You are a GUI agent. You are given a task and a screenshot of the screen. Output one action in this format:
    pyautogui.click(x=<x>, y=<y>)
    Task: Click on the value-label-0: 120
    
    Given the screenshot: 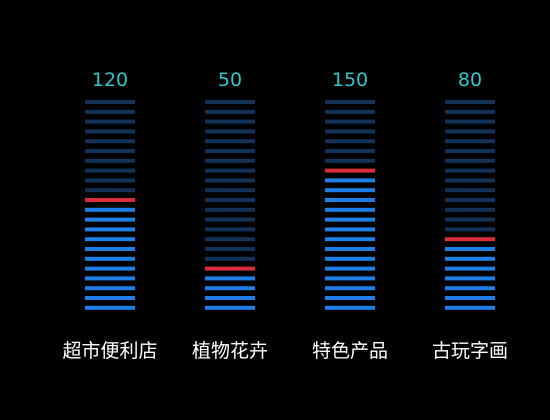 What is the action you would take?
    pyautogui.click(x=110, y=80)
    